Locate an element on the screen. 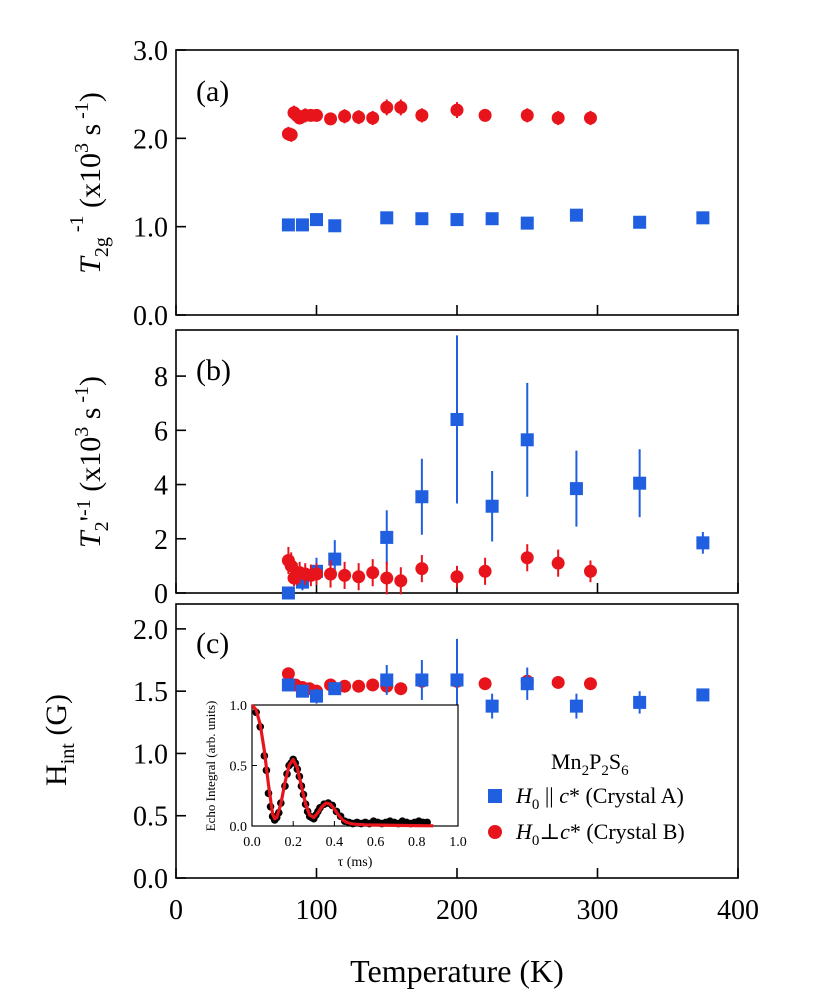 The image size is (830, 1003). inset-ticks: 0.0 0.2 0.4 0.6 0.8 1.0 0.0 0.5 1.0 is located at coordinates (348, 774).